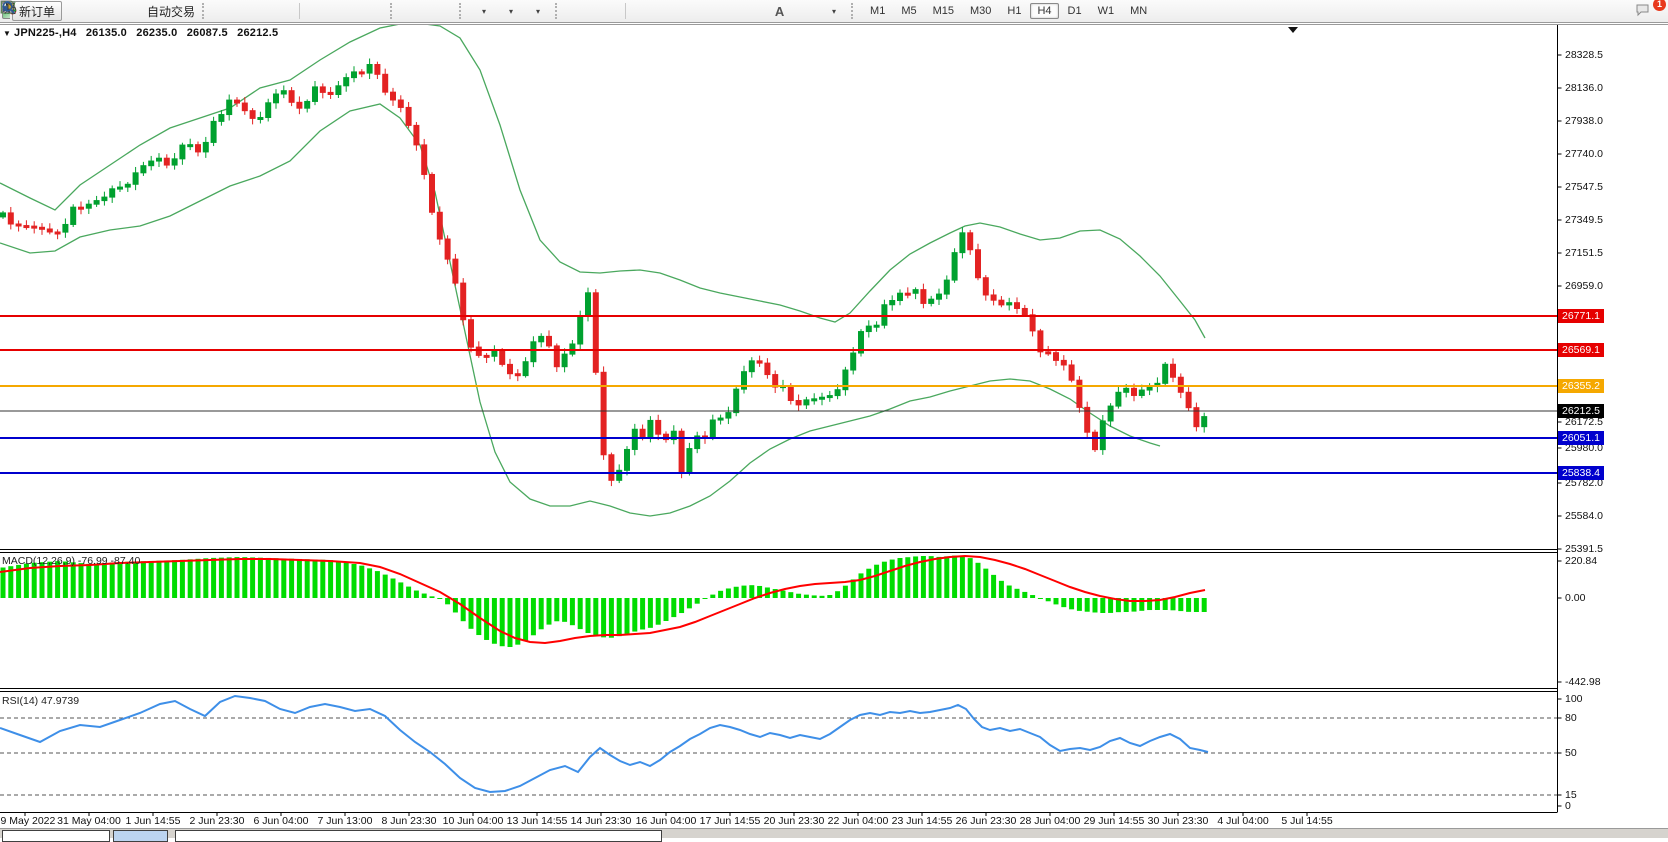 Image resolution: width=1668 pixels, height=842 pixels. Describe the element at coordinates (1044, 11) in the screenshot. I see `timeframe-h4: H4` at that location.